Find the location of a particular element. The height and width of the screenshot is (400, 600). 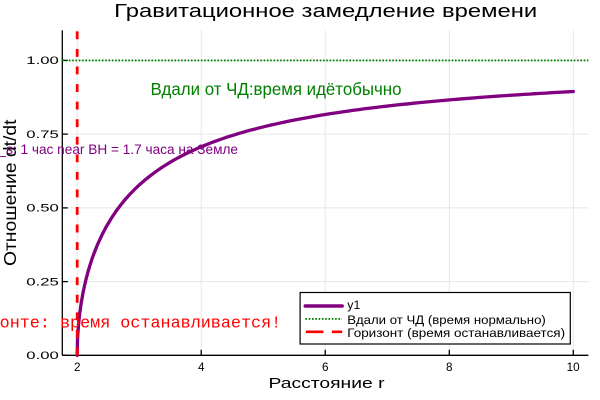

svg-text:Гравитационное замедление врем: Гравитационное замедление времени is located at coordinates (325, 10).